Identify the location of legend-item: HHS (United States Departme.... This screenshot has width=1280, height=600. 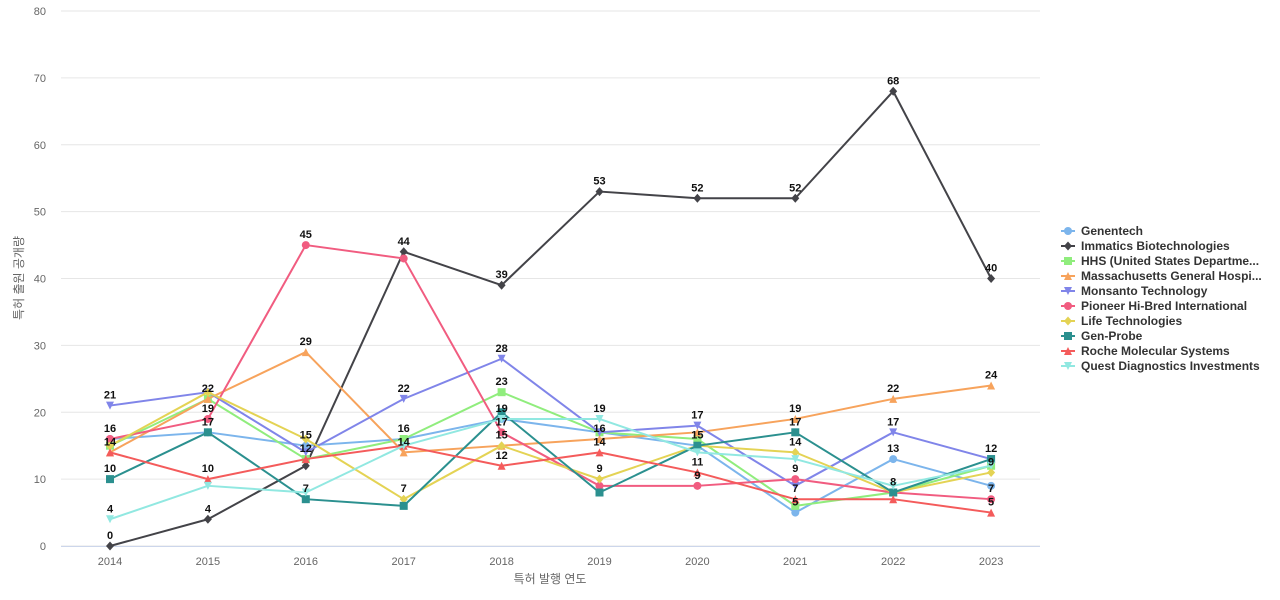
(1160, 261).